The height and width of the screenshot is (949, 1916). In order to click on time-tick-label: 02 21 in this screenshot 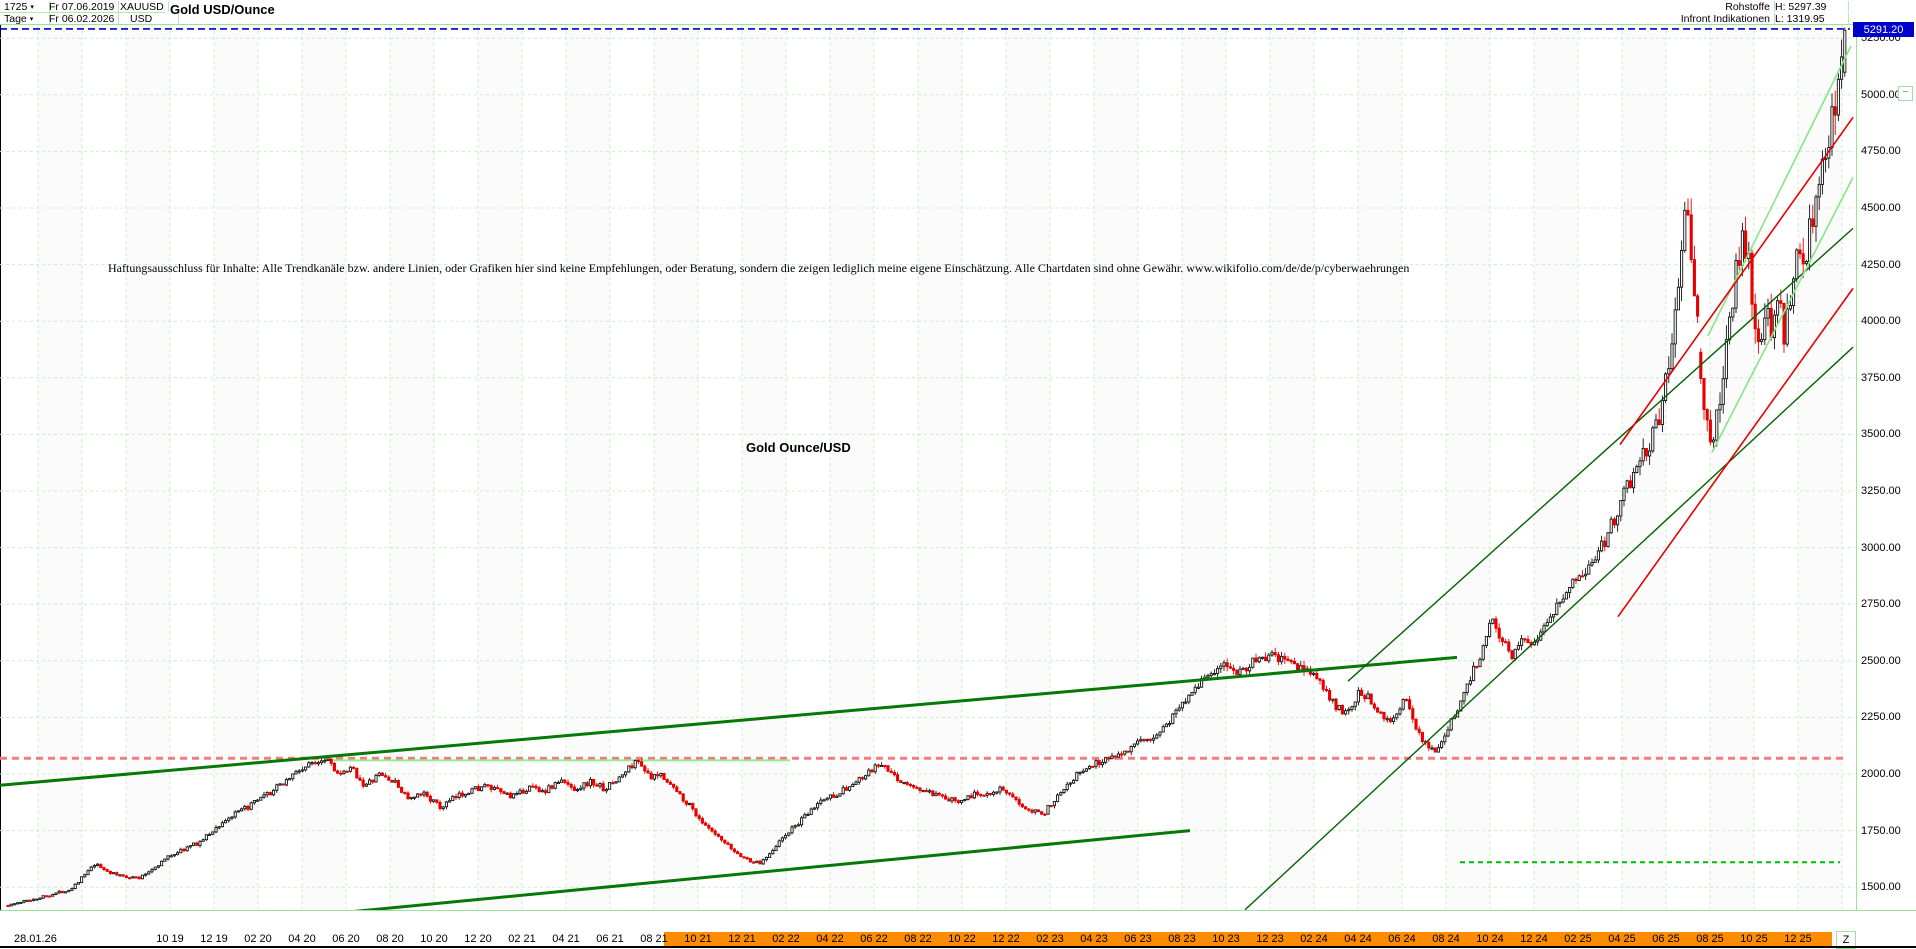, I will do `click(522, 939)`.